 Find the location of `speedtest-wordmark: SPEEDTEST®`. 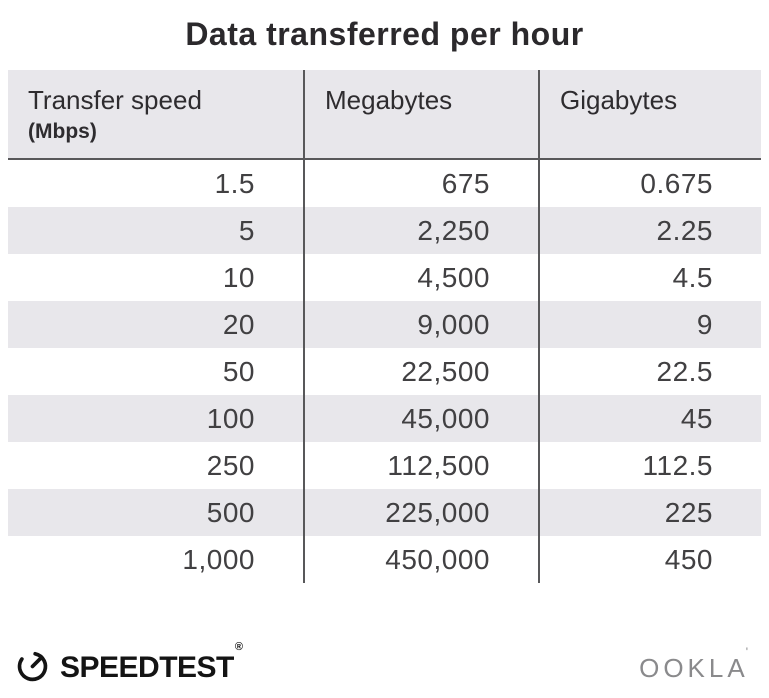

speedtest-wordmark: SPEEDTEST® is located at coordinates (151, 663).